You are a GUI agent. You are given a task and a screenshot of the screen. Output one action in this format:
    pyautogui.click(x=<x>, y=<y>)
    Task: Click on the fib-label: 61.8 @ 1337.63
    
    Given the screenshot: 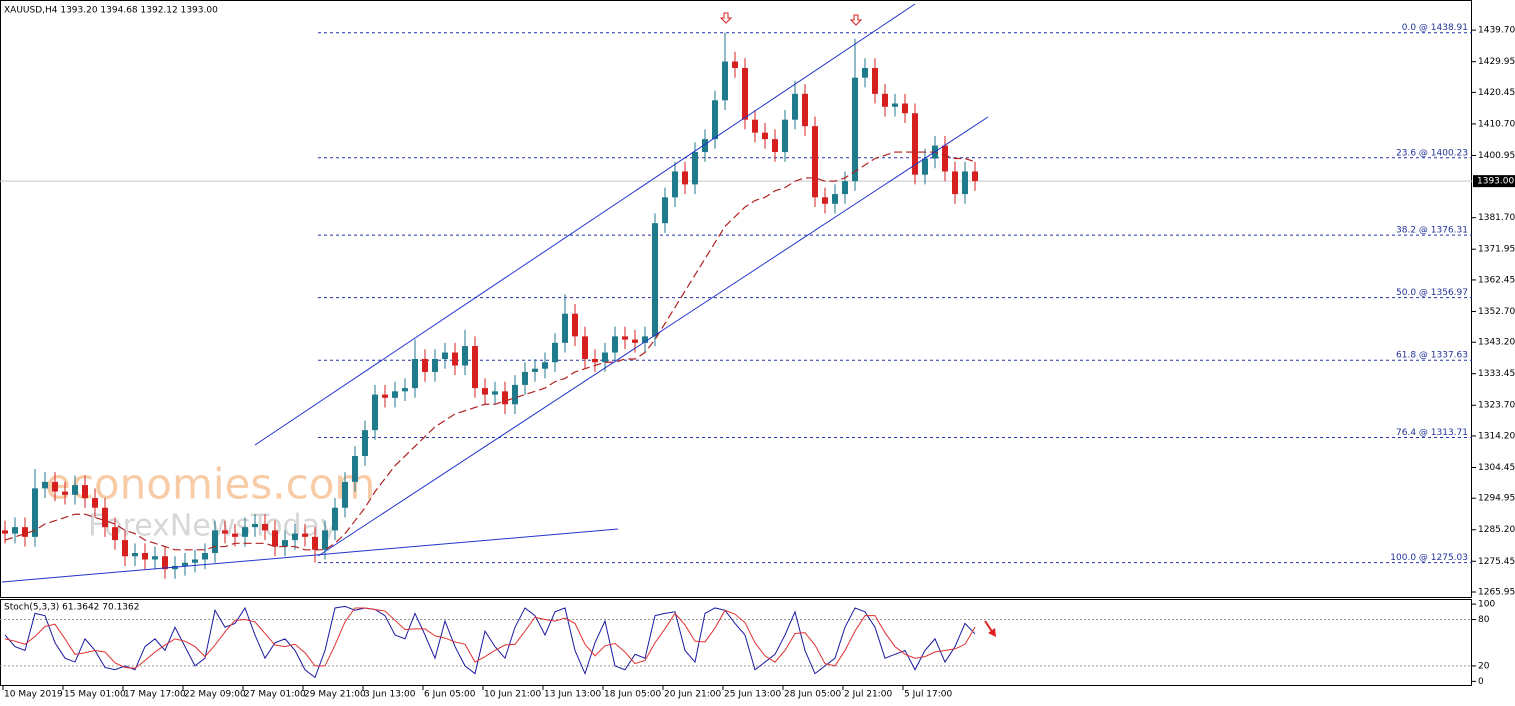 What is the action you would take?
    pyautogui.click(x=1432, y=356)
    